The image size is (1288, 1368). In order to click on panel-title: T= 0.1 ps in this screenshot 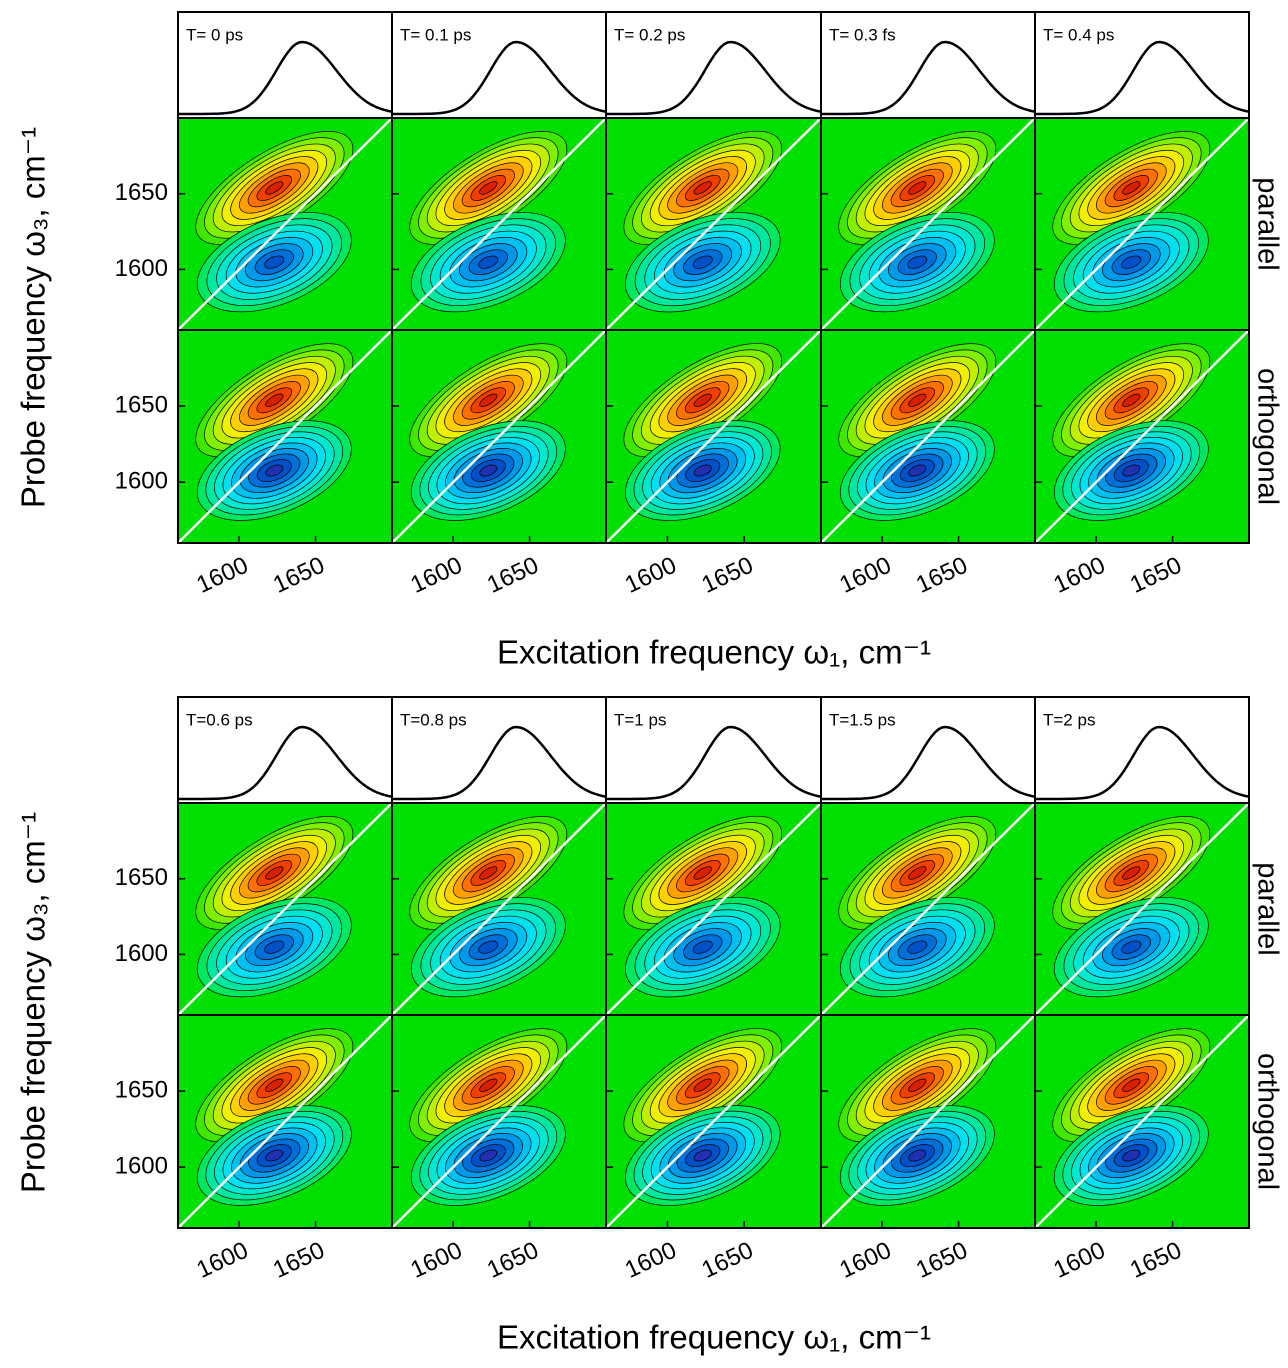, I will do `click(435, 34)`.